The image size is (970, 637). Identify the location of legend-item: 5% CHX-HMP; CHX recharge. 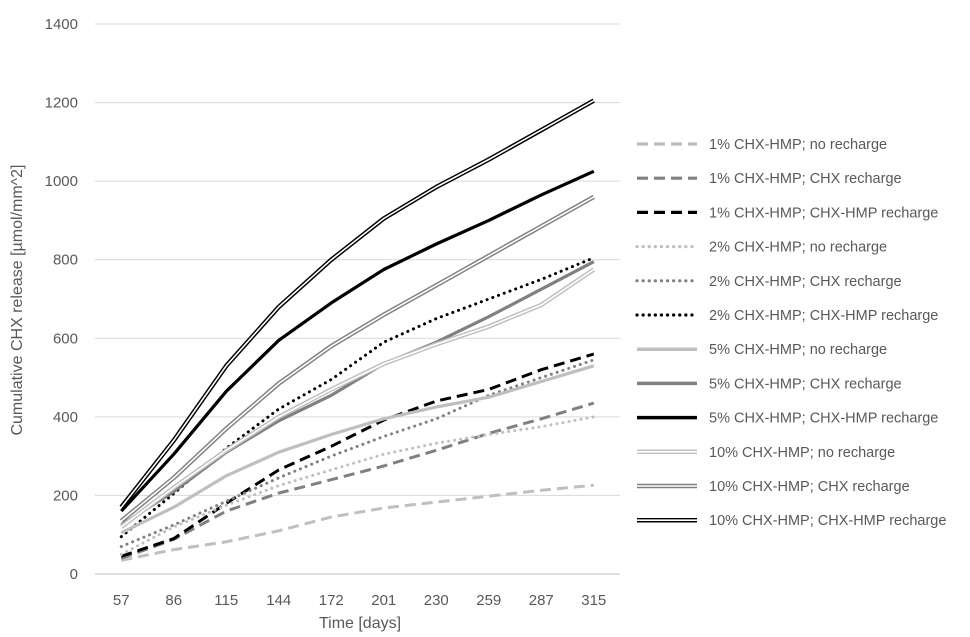
(769, 384).